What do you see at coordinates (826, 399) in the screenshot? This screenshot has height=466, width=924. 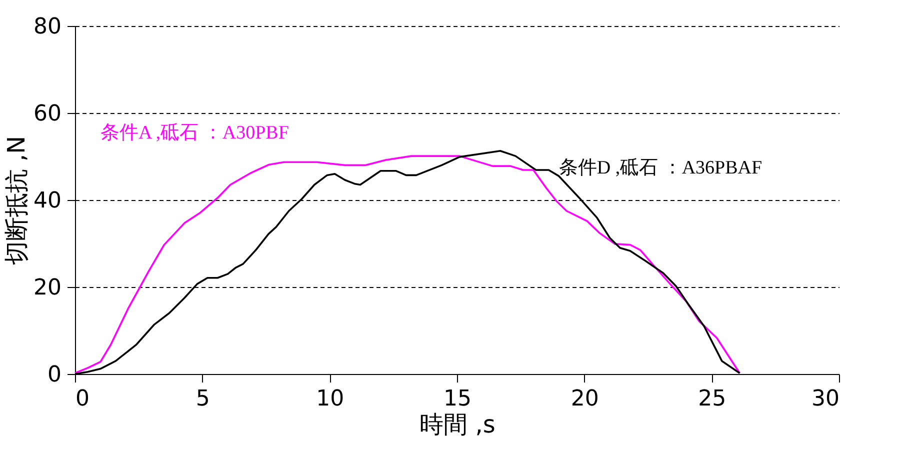 I see `x-tick-label: 30` at bounding box center [826, 399].